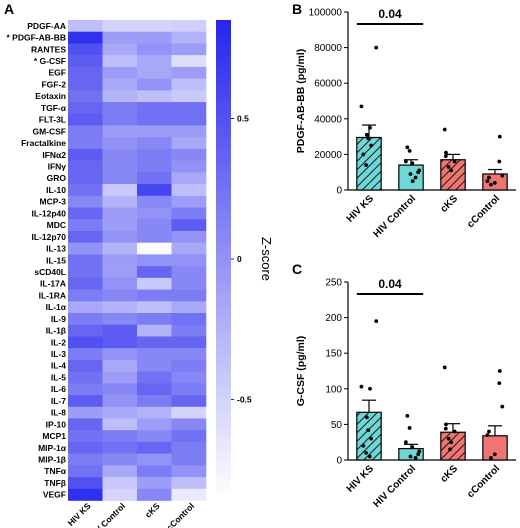 The height and width of the screenshot is (528, 520). I want to click on pdgf-bar-cks, so click(453, 175).